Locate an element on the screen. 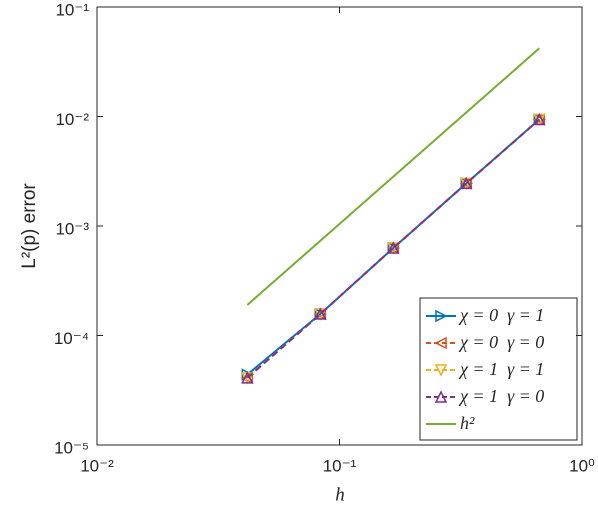 This screenshot has width=598, height=519. legend-label: χ = 0 γ = 0 is located at coordinates (501, 342).